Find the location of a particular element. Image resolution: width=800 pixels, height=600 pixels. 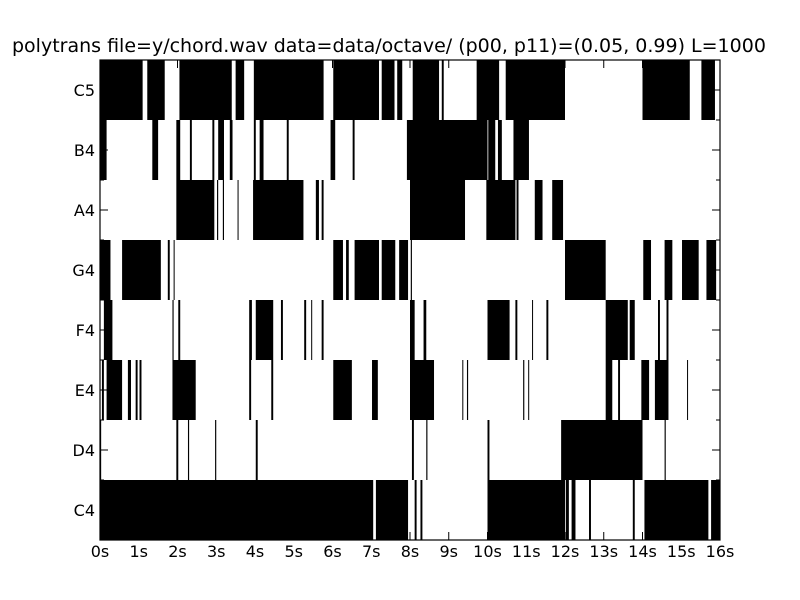

y-tick-label: E4 is located at coordinates (85, 390).